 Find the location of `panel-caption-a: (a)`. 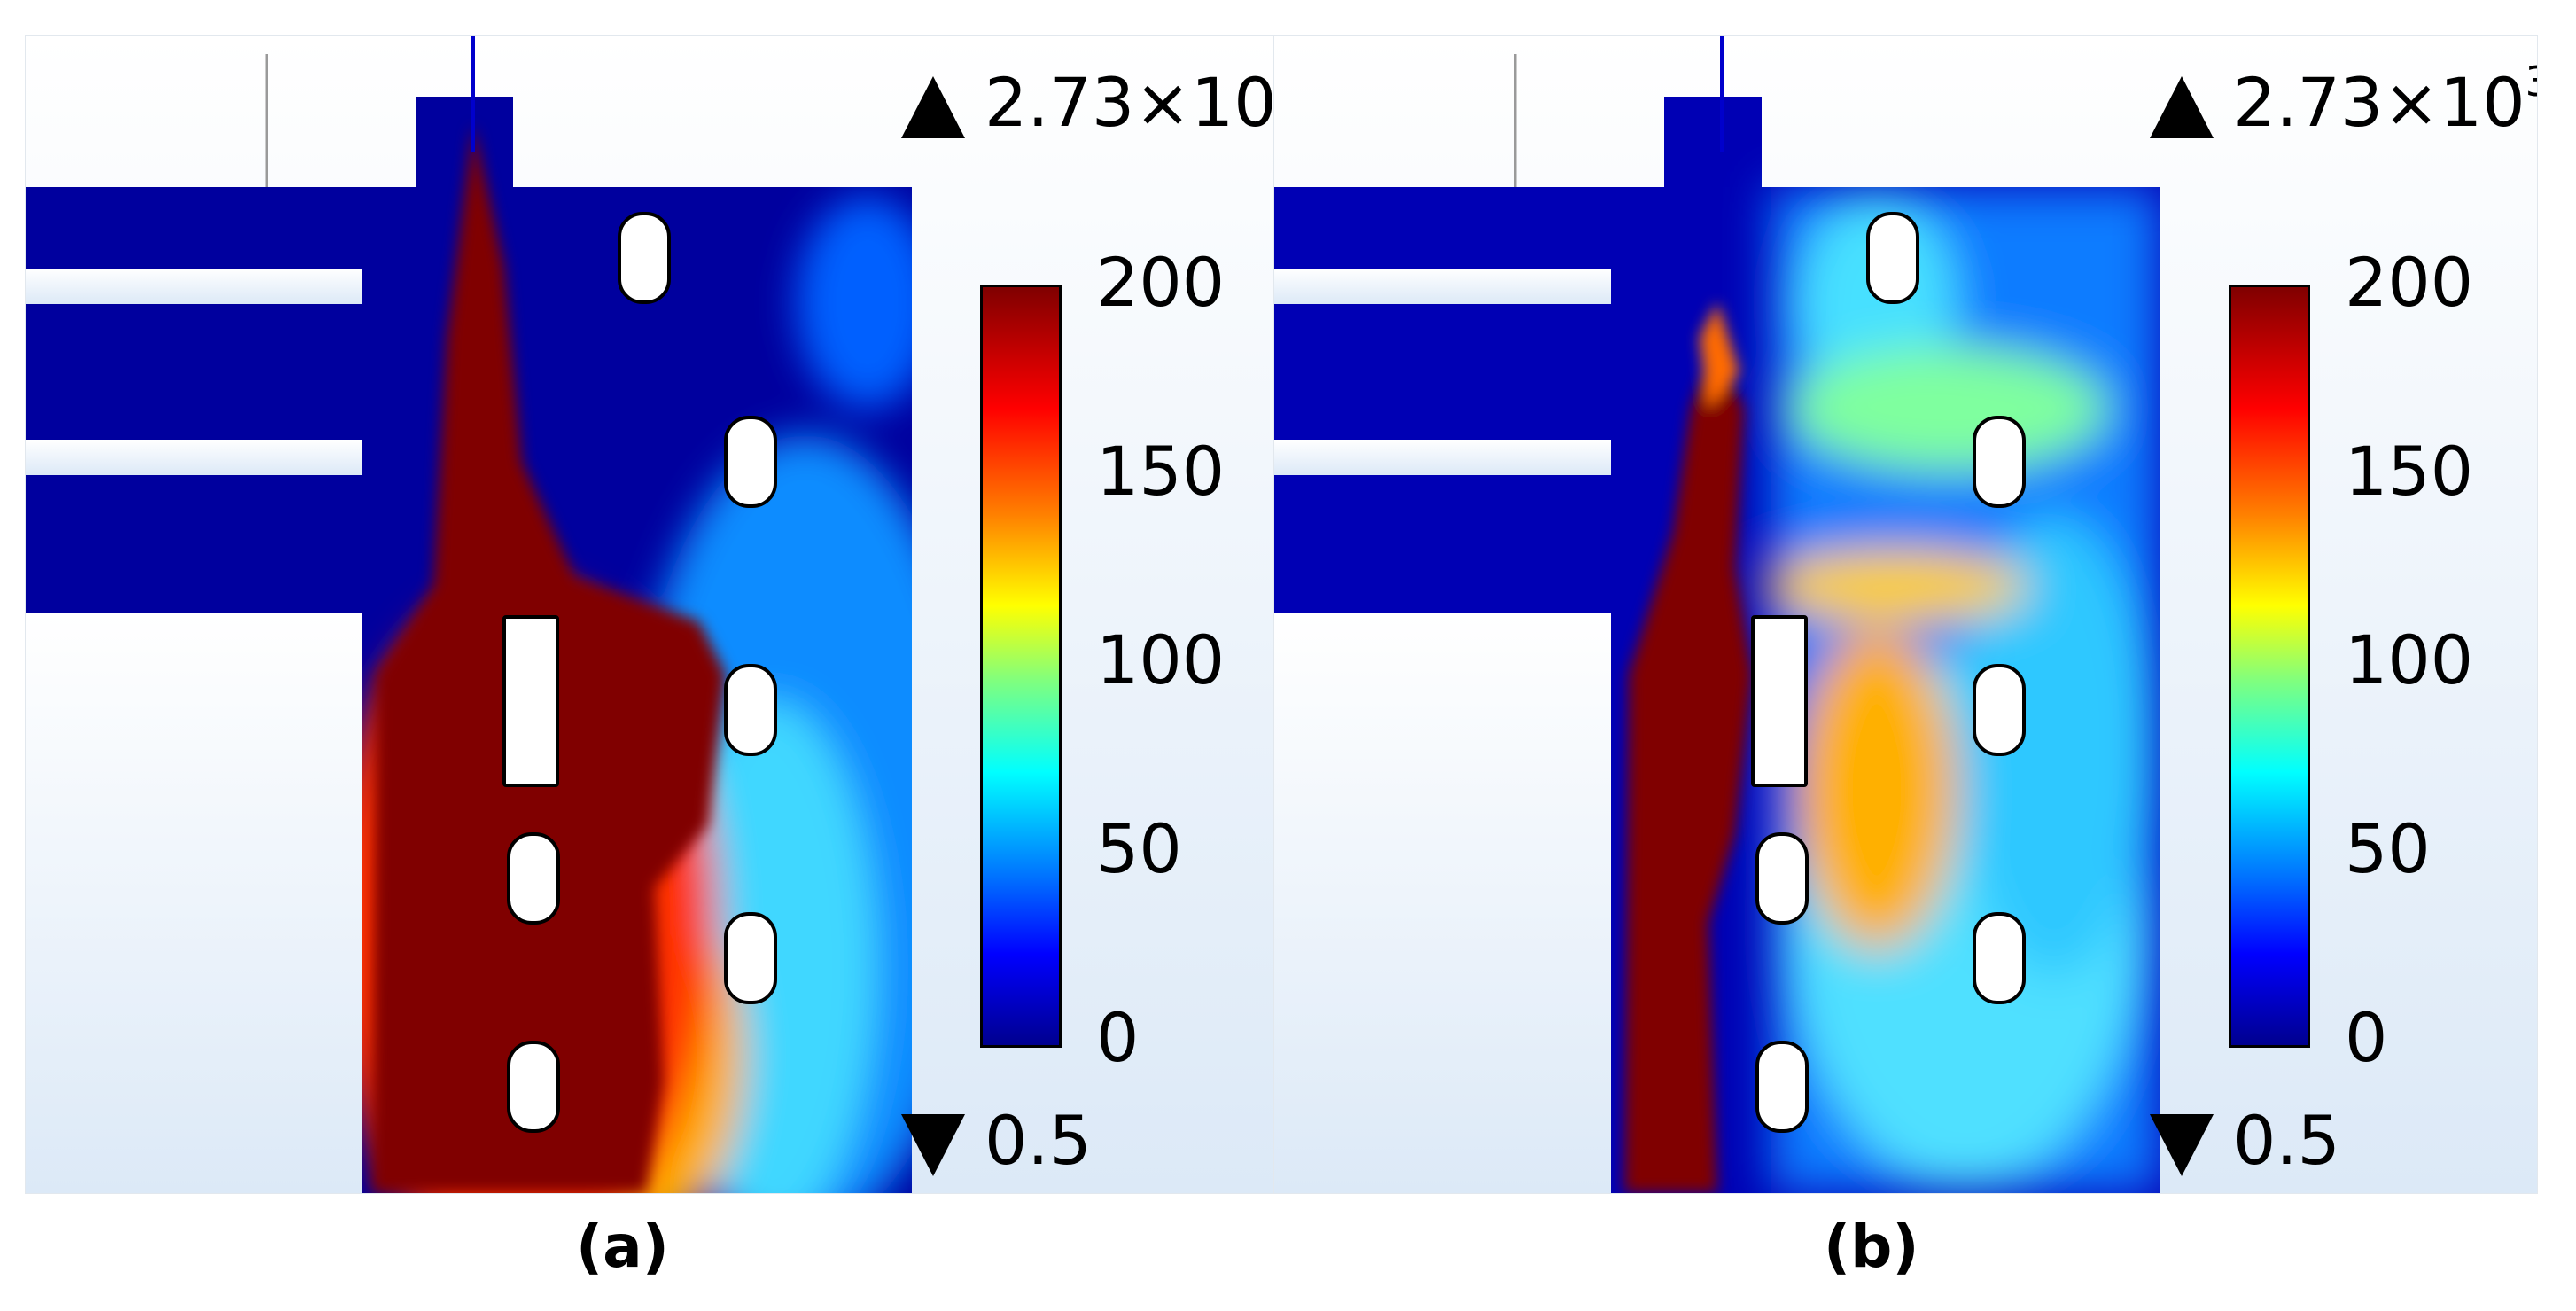

panel-caption-a: (a) is located at coordinates (622, 1247).